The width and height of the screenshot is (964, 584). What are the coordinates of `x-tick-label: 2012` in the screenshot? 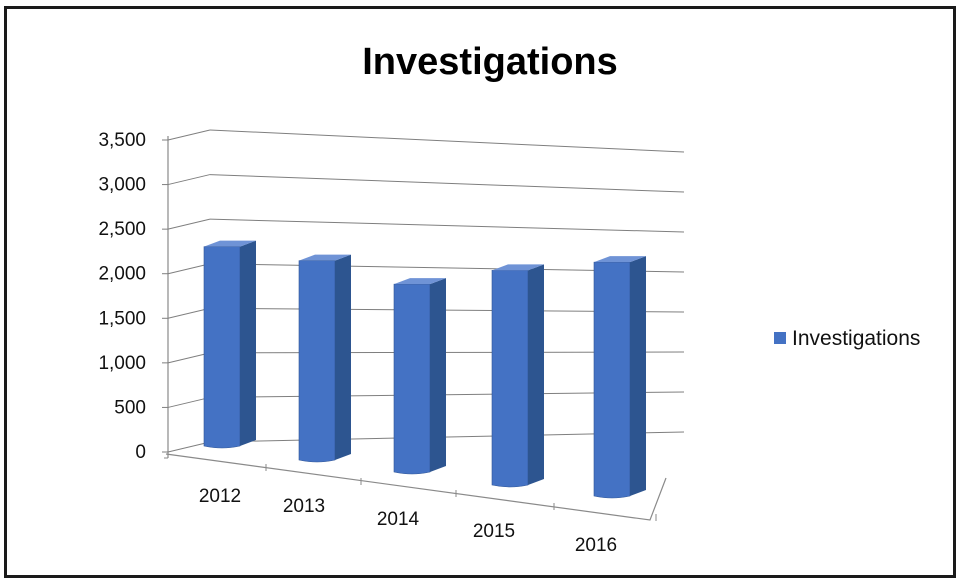 It's located at (220, 496).